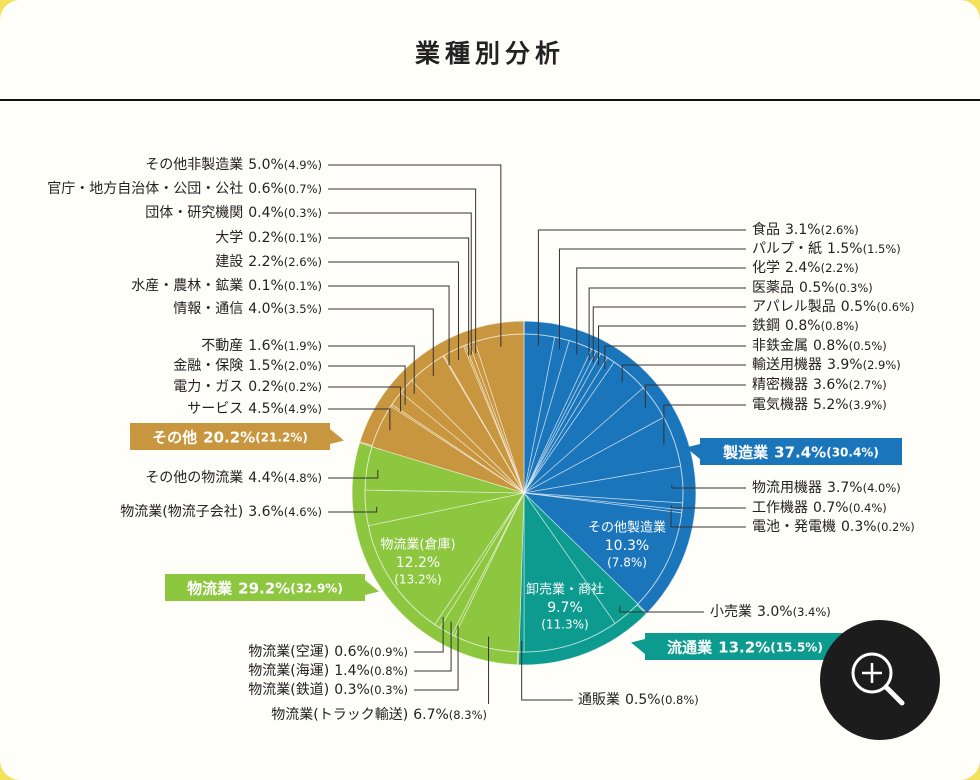 This screenshot has height=780, width=980. I want to click on slice-value: 0.7%, so click(831, 508).